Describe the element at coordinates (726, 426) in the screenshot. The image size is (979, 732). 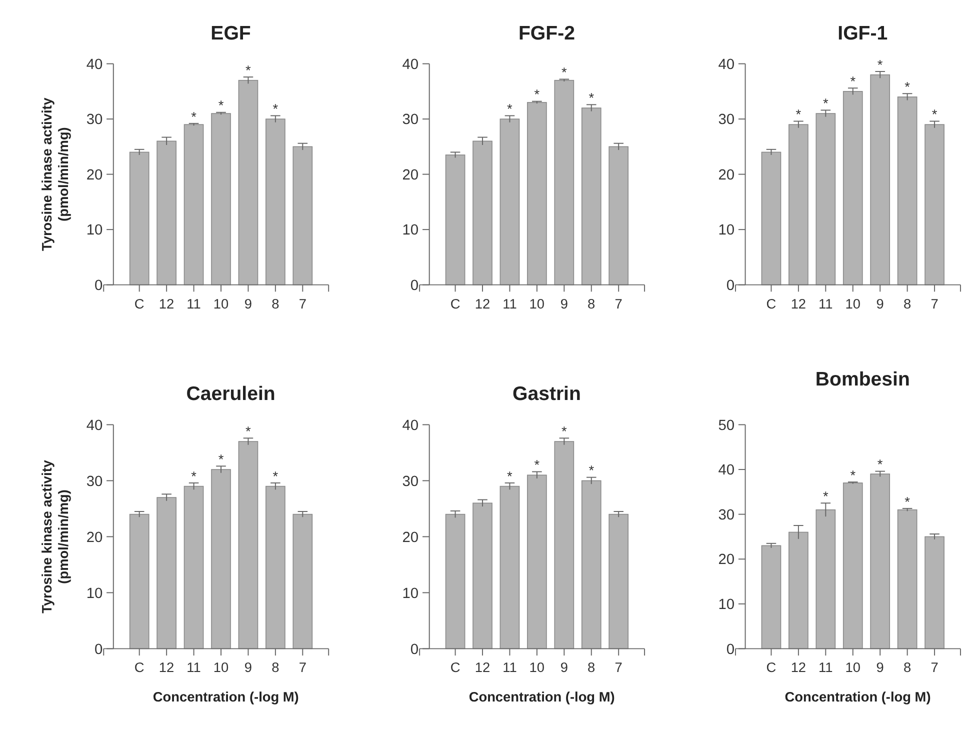
I see `y-tick-label: 50` at that location.